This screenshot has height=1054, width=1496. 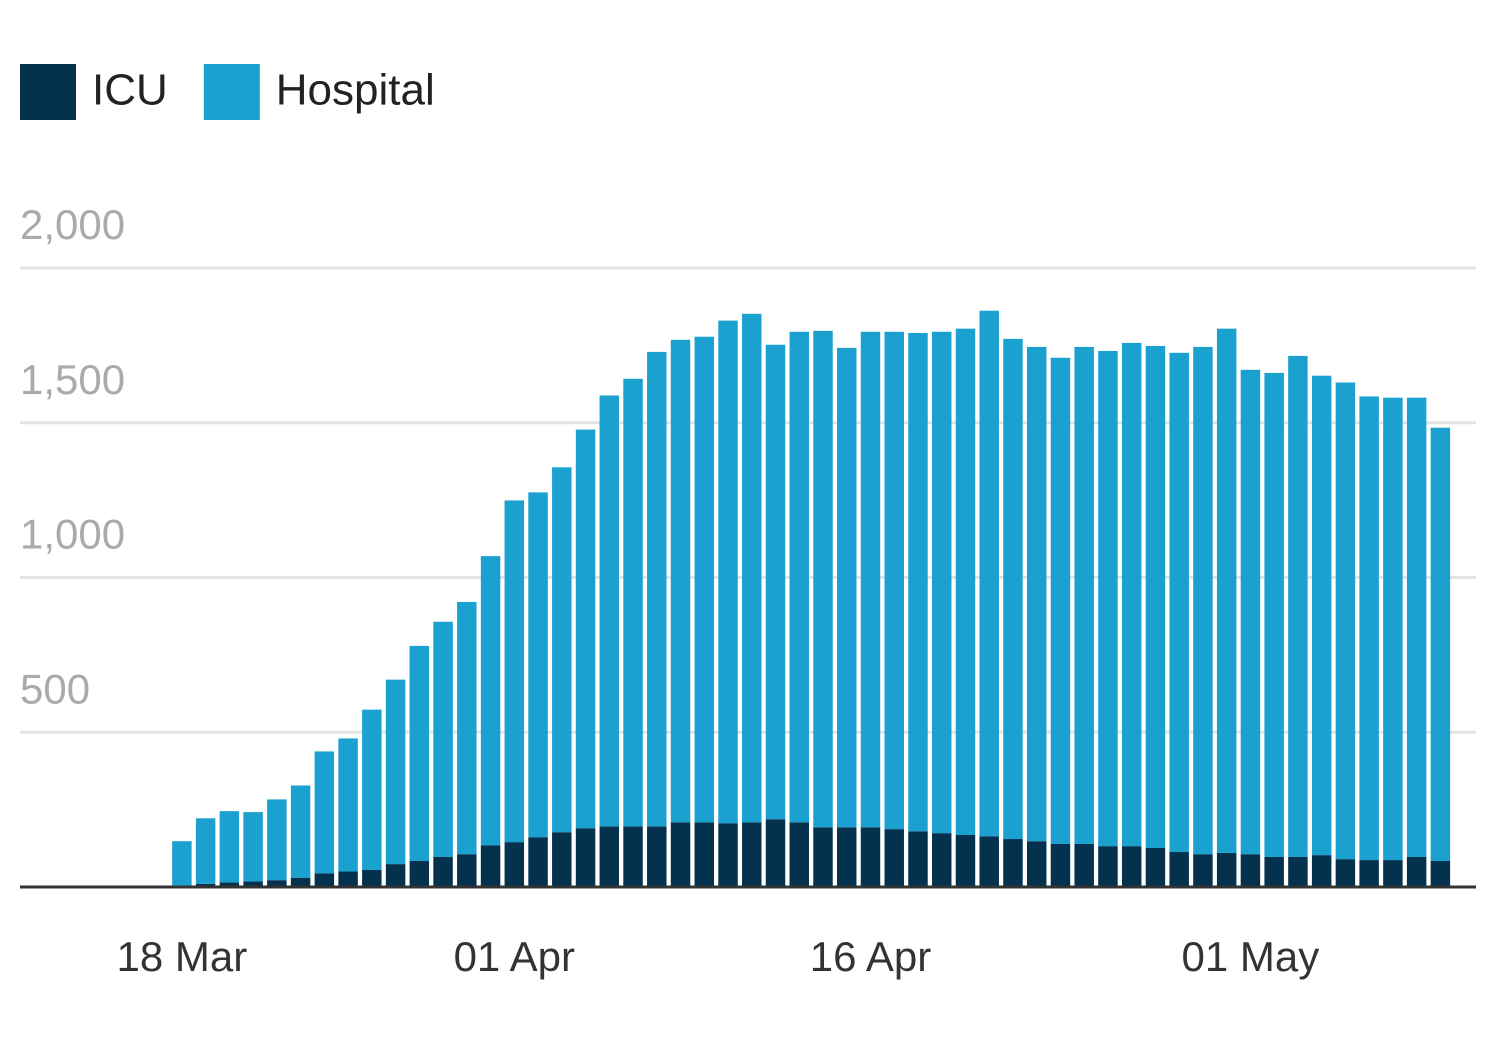 I want to click on x-tick-label: 16 Apr, so click(x=870, y=956).